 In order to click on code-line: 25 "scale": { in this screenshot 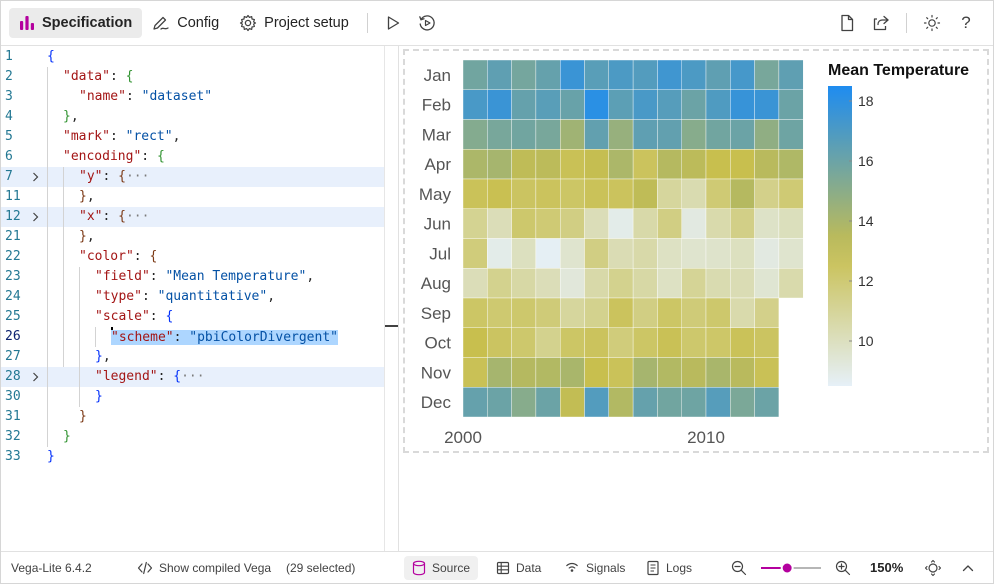, I will do `click(199, 317)`.